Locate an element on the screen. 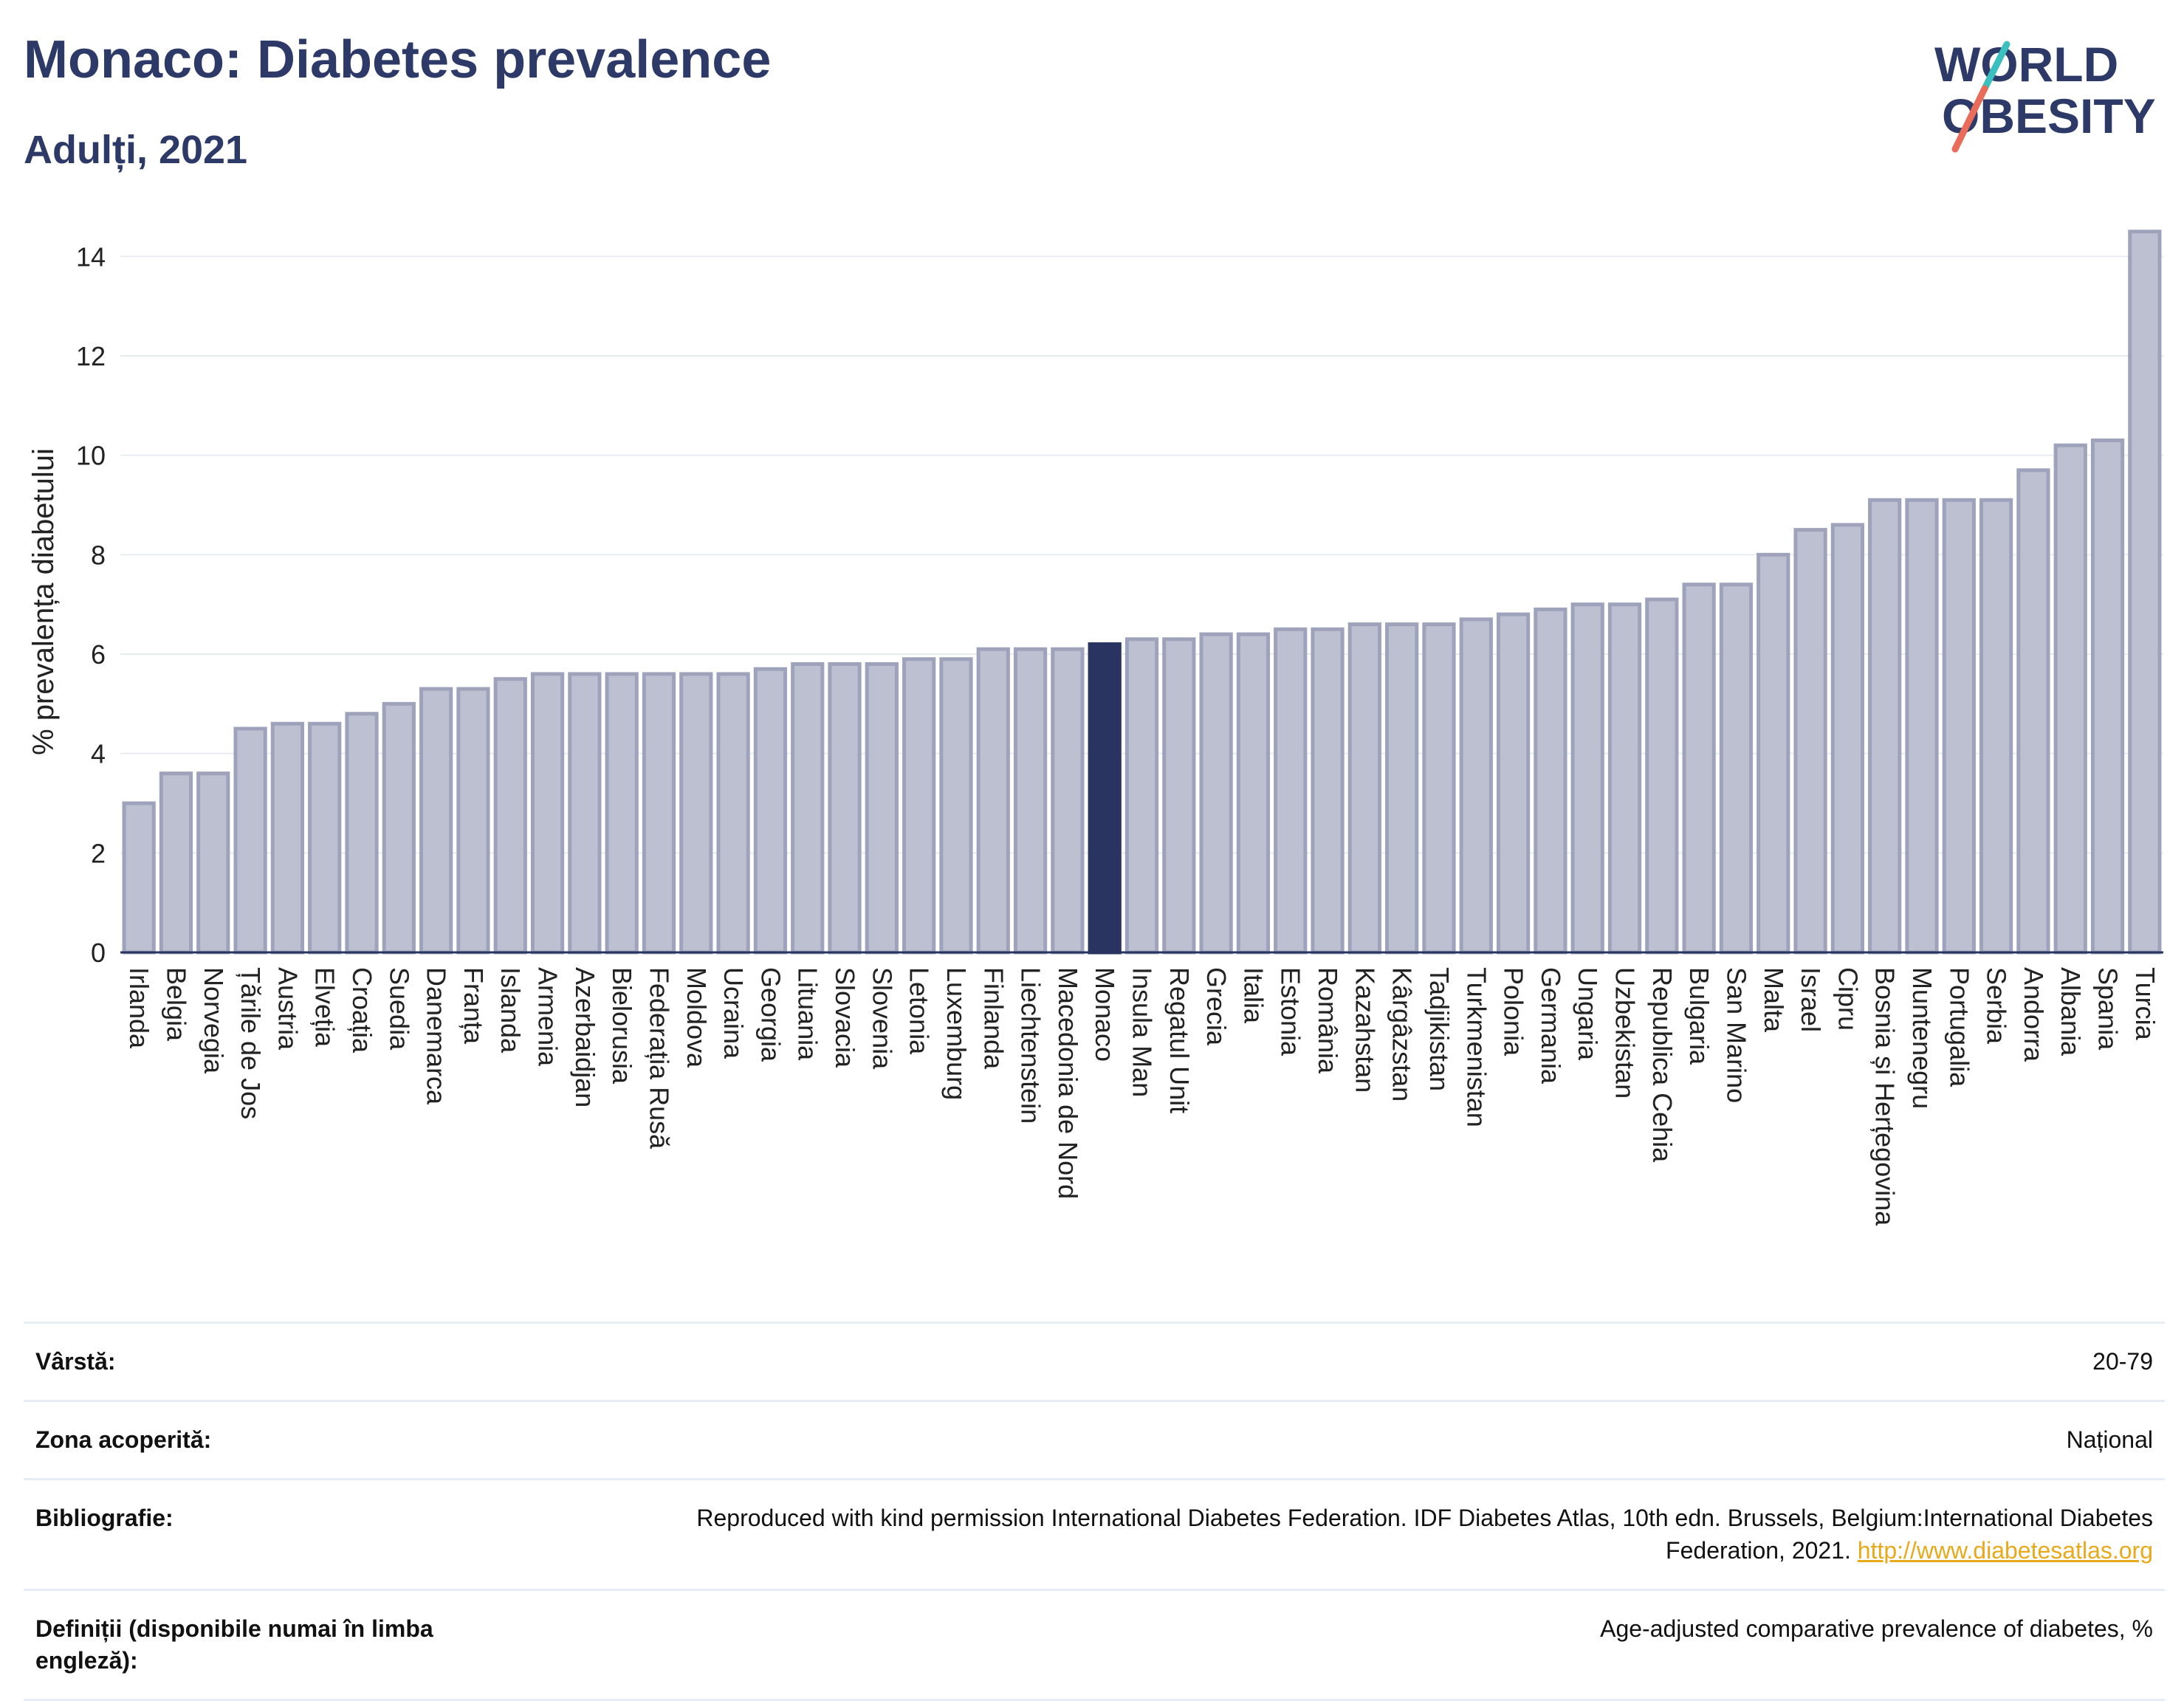 This screenshot has width=2184, height=1701. x-tick-label: Cipru is located at coordinates (1848, 999).